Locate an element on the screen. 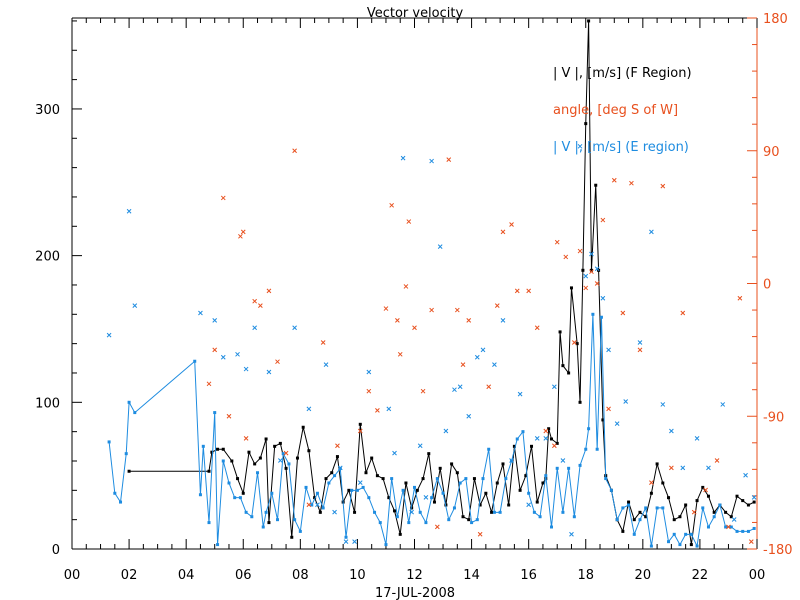 Image resolution: width=800 pixels, height=600 pixels. x-tick-label: 22 is located at coordinates (700, 575).